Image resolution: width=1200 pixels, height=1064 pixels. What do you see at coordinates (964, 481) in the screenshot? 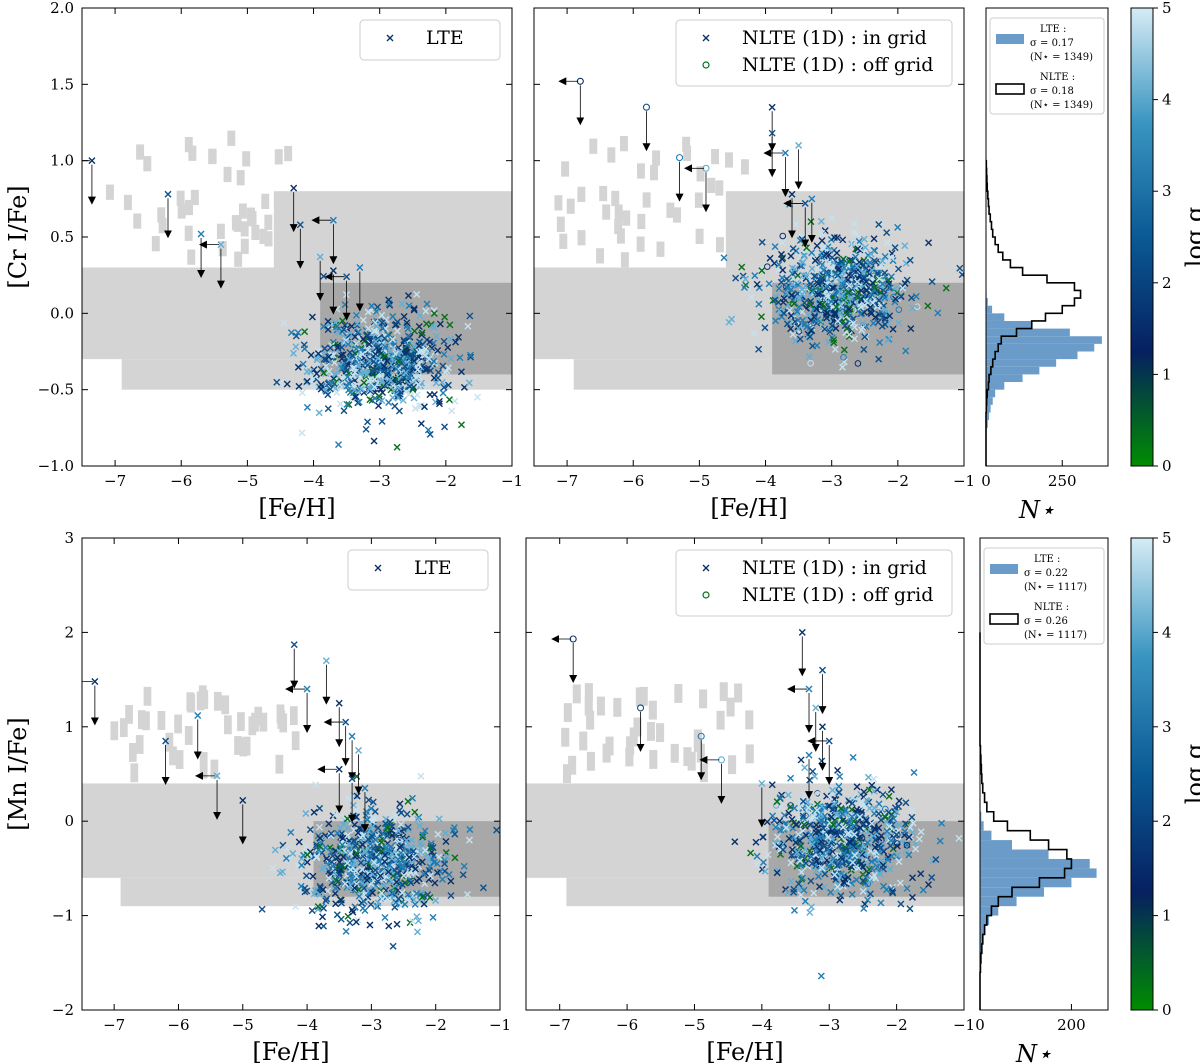
I see `x-tick-label: −1` at bounding box center [964, 481].